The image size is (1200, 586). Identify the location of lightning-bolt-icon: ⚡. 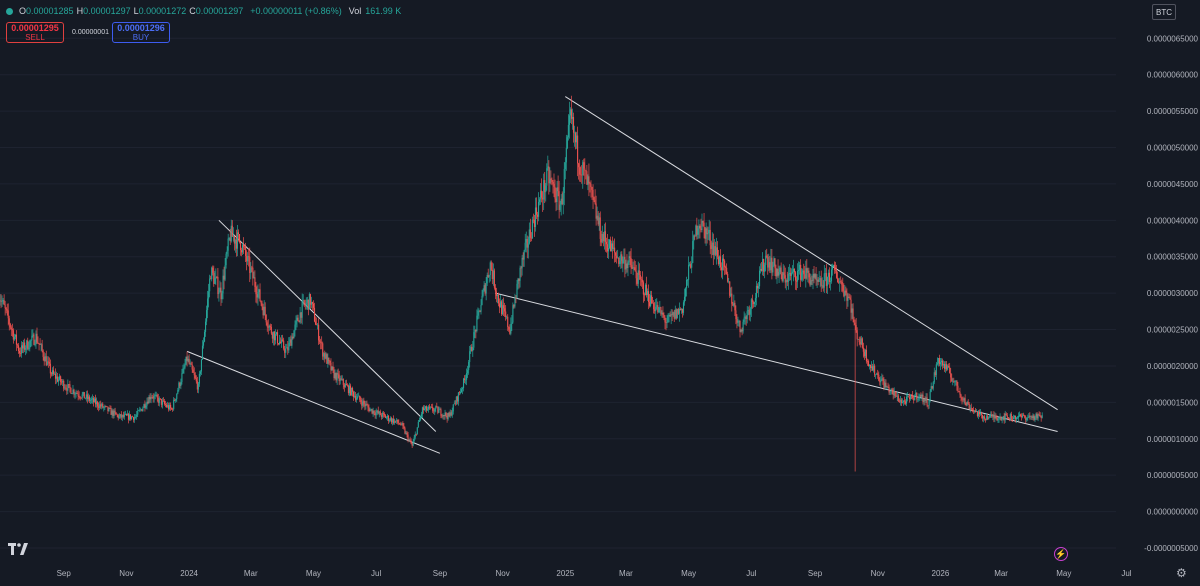
(1061, 554).